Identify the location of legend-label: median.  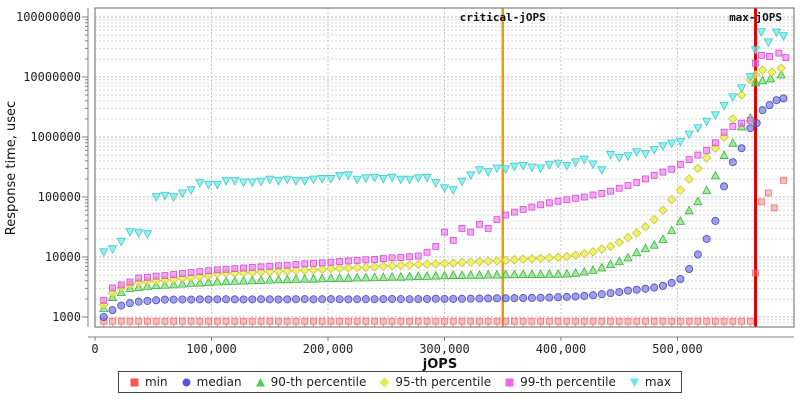
(219, 382).